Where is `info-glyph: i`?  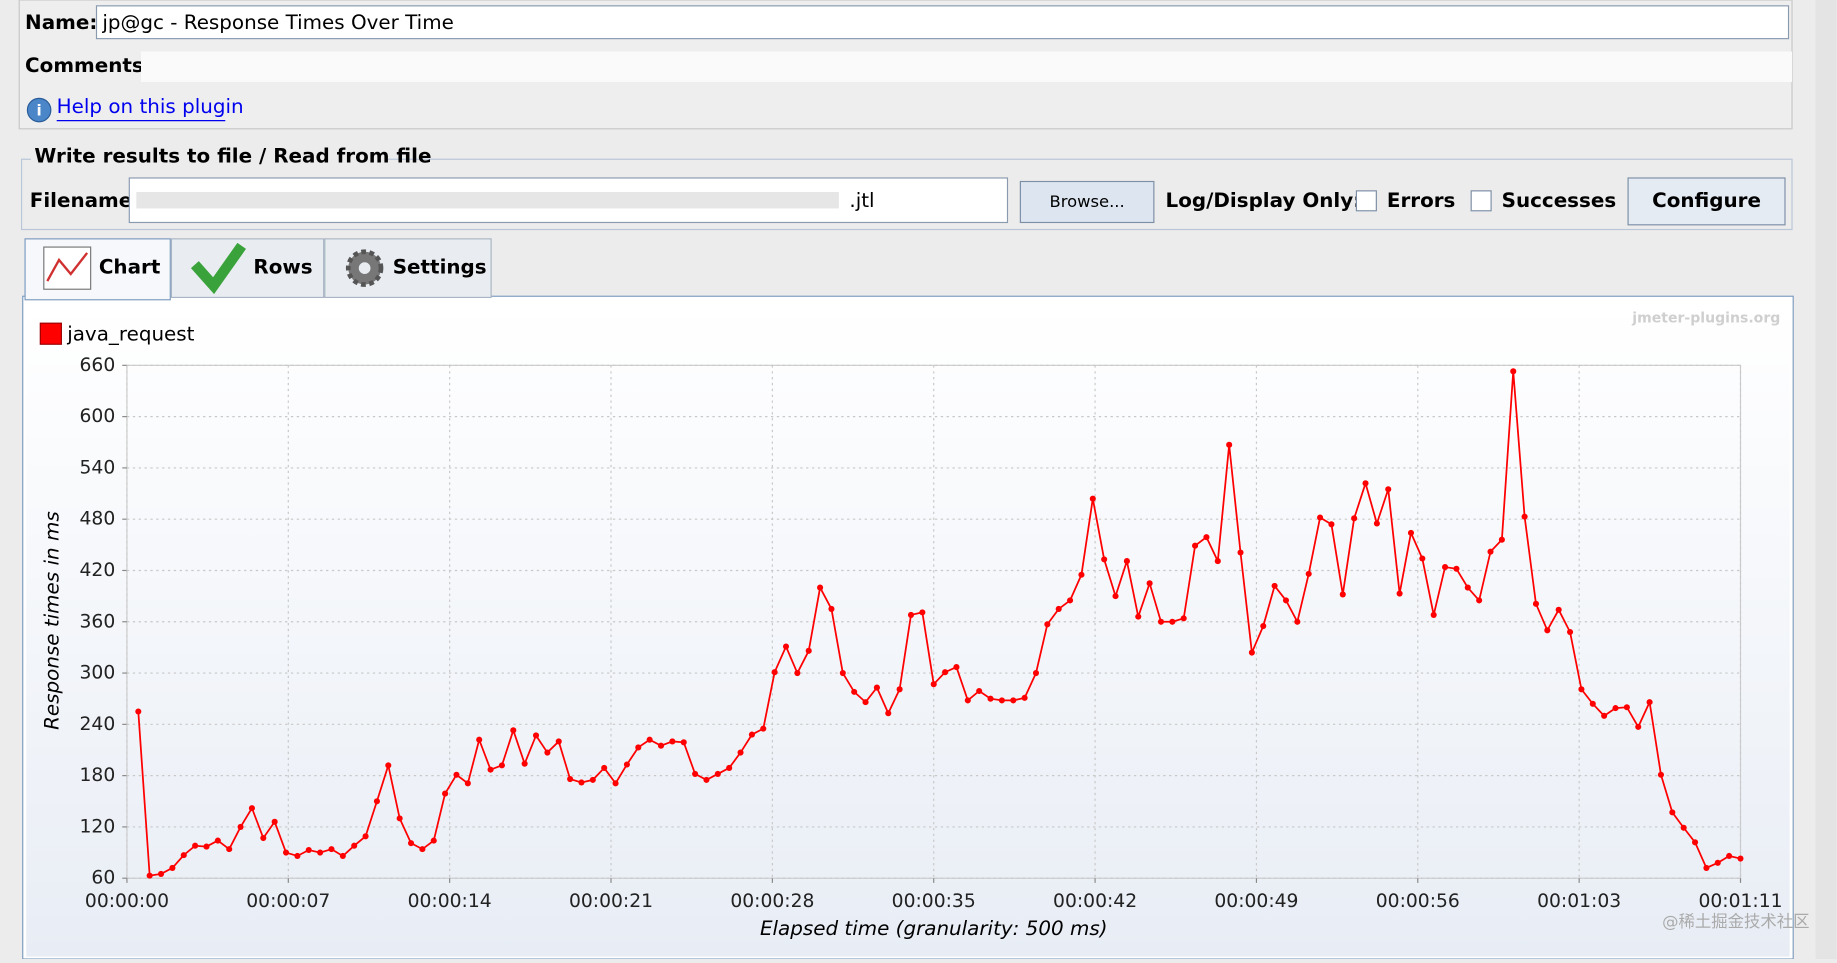 info-glyph: i is located at coordinates (39, 111).